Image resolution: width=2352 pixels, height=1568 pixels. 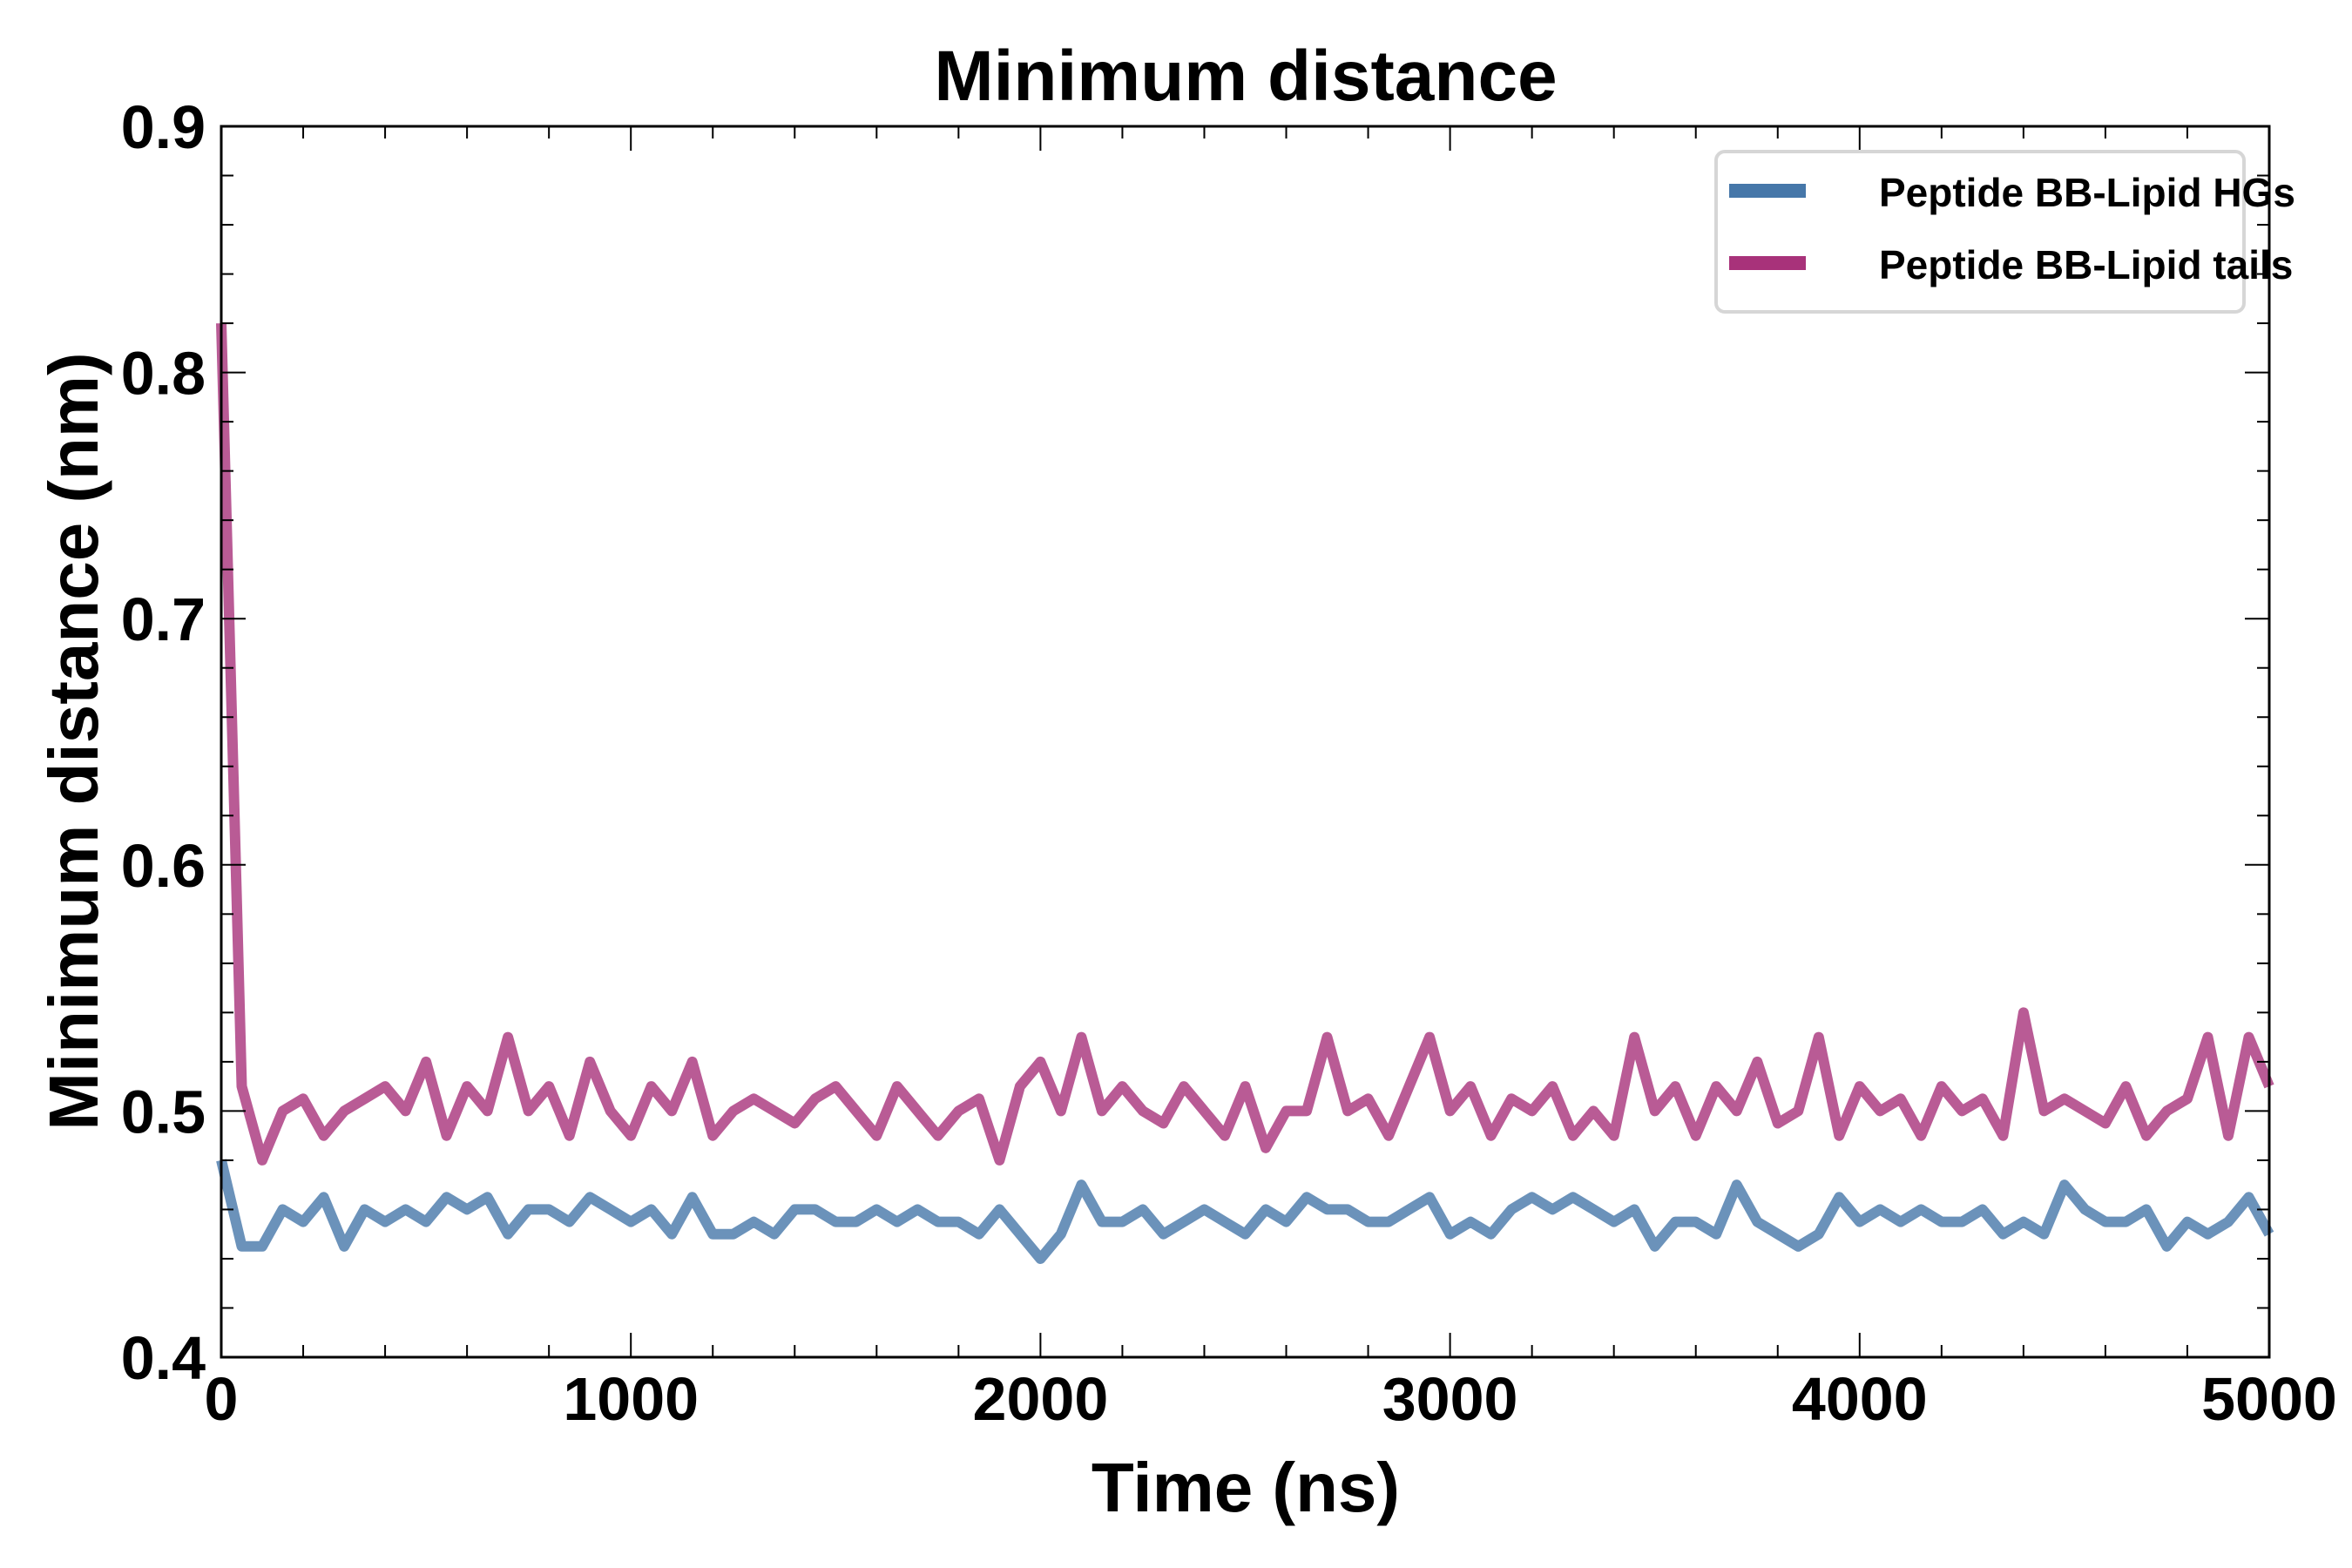 What do you see at coordinates (74, 741) in the screenshot?
I see `y-axis-title: Minimum distance (nm)` at bounding box center [74, 741].